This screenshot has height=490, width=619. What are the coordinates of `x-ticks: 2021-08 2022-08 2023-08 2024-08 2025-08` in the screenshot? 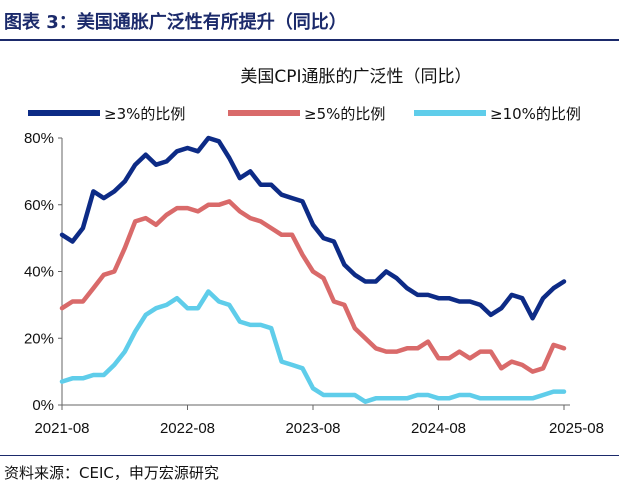 It's located at (319, 421).